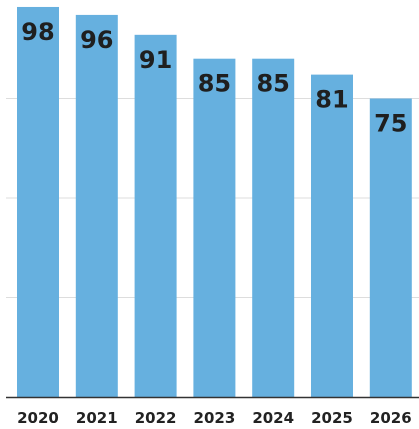 Image resolution: width=419 pixels, height=429 pixels. What do you see at coordinates (331, 100) in the screenshot?
I see `value-label-2025: 81` at bounding box center [331, 100].